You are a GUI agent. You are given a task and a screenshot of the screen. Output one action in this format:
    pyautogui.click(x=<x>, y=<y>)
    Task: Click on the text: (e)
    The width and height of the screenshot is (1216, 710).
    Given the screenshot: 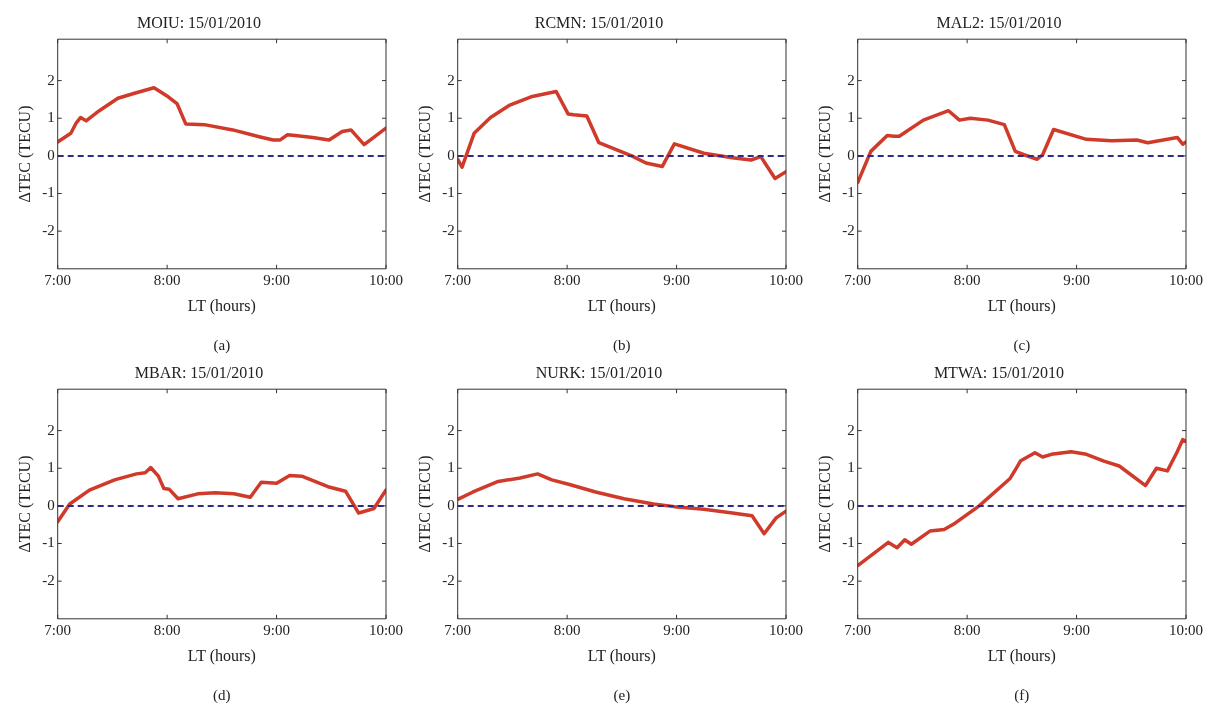 What is the action you would take?
    pyautogui.click(x=622, y=696)
    